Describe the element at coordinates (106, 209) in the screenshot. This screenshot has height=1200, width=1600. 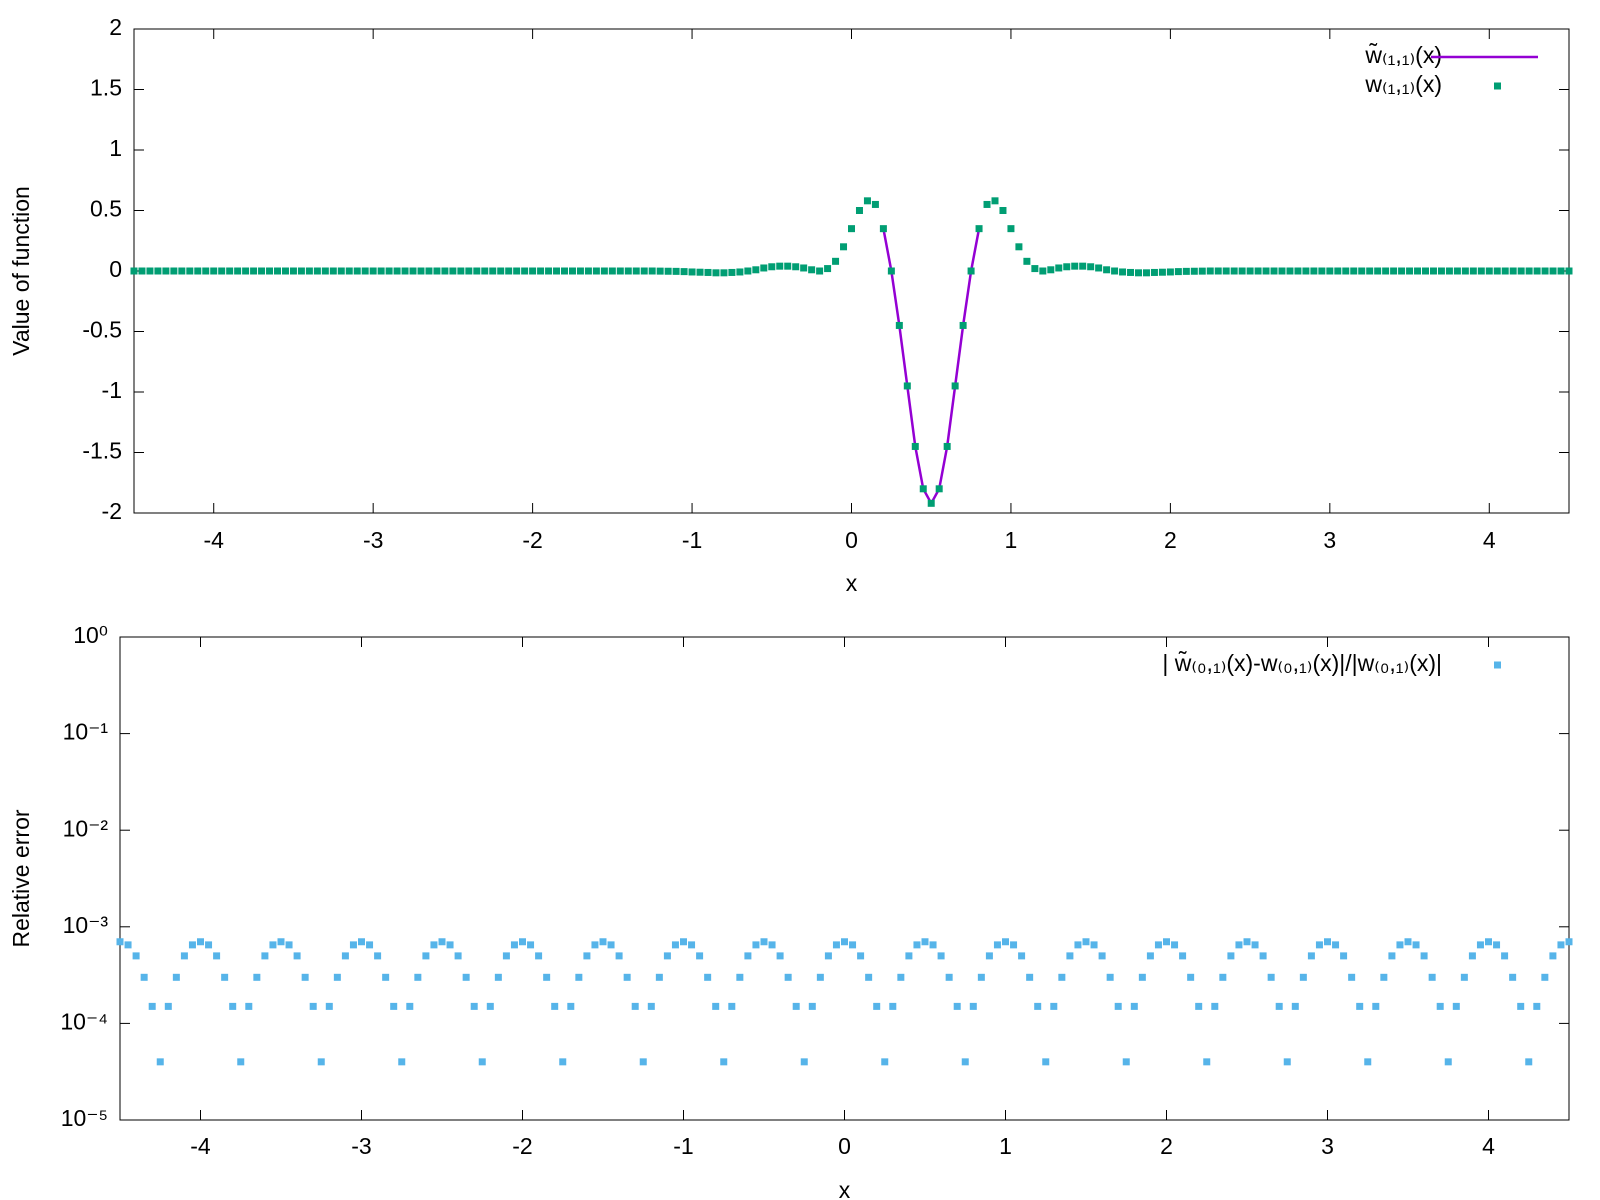
I see `y-tick-label: 0.5` at that location.